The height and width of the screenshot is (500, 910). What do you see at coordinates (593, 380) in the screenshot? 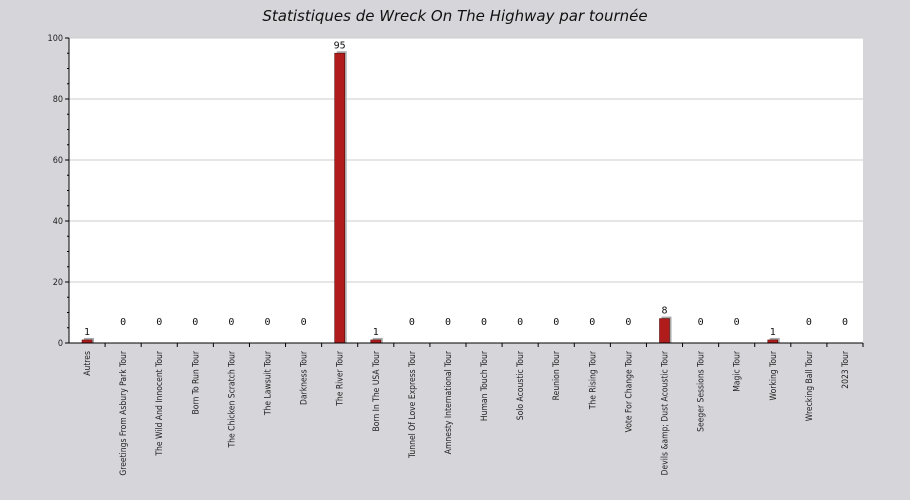
I see `category-label: The Rising Tour` at bounding box center [593, 380].